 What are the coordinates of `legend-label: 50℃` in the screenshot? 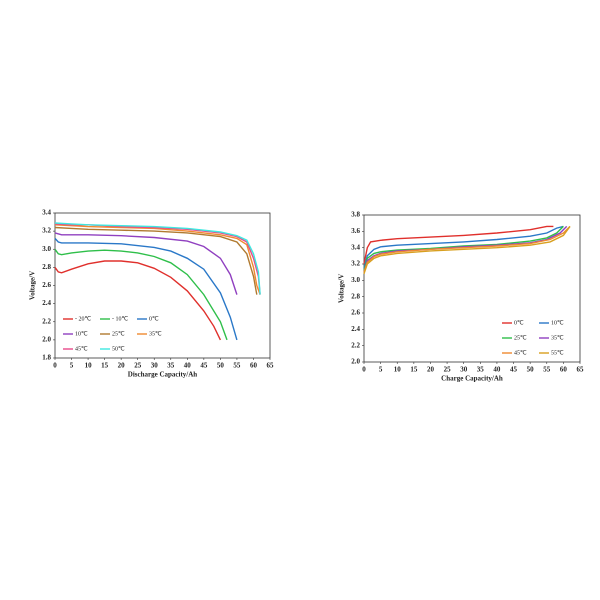 It's located at (118, 349).